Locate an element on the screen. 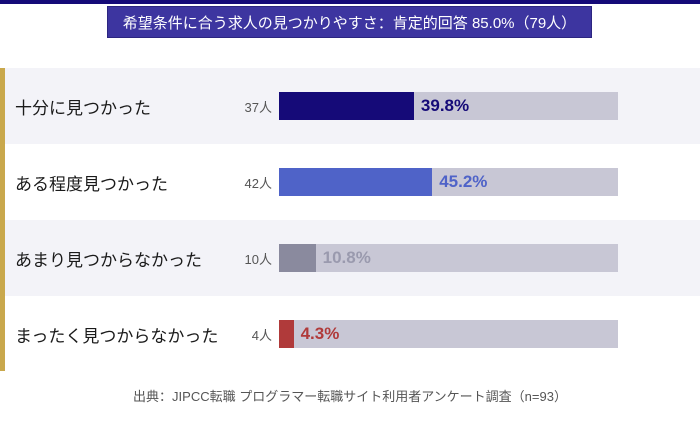 The image size is (700, 422). category-label: まったく見つからなかった is located at coordinates (117, 336).